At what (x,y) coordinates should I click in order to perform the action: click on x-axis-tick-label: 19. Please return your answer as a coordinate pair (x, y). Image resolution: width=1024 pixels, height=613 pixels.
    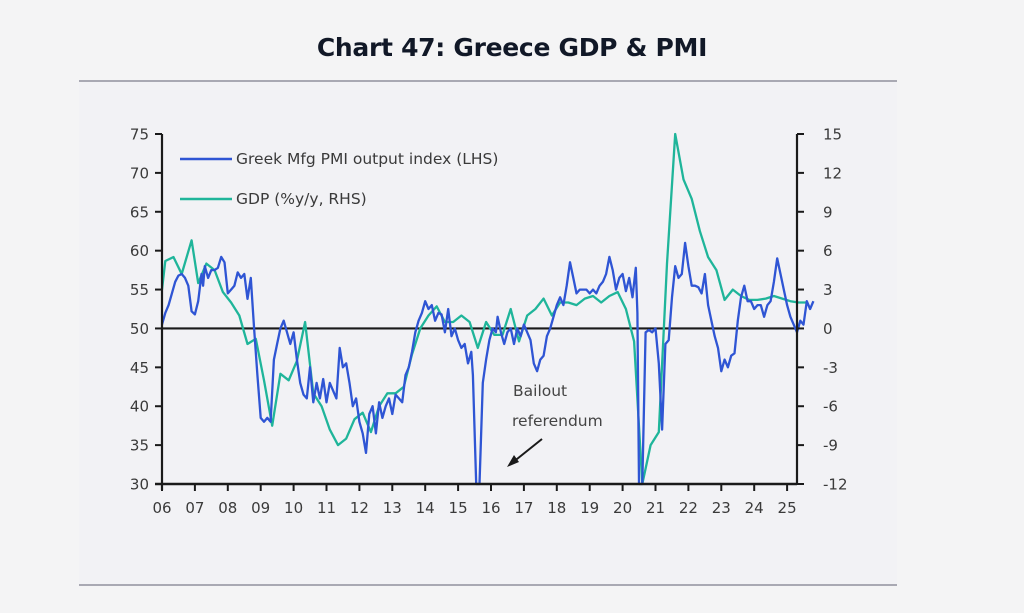
    Looking at the image, I should click on (589, 508).